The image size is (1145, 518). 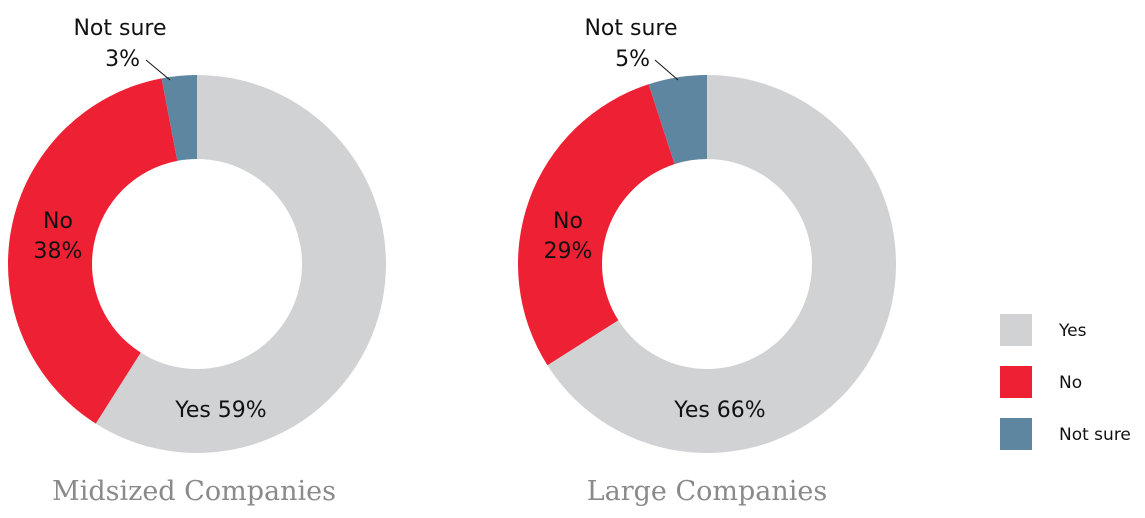 What do you see at coordinates (568, 251) in the screenshot?
I see `large-no-value-label: 29%` at bounding box center [568, 251].